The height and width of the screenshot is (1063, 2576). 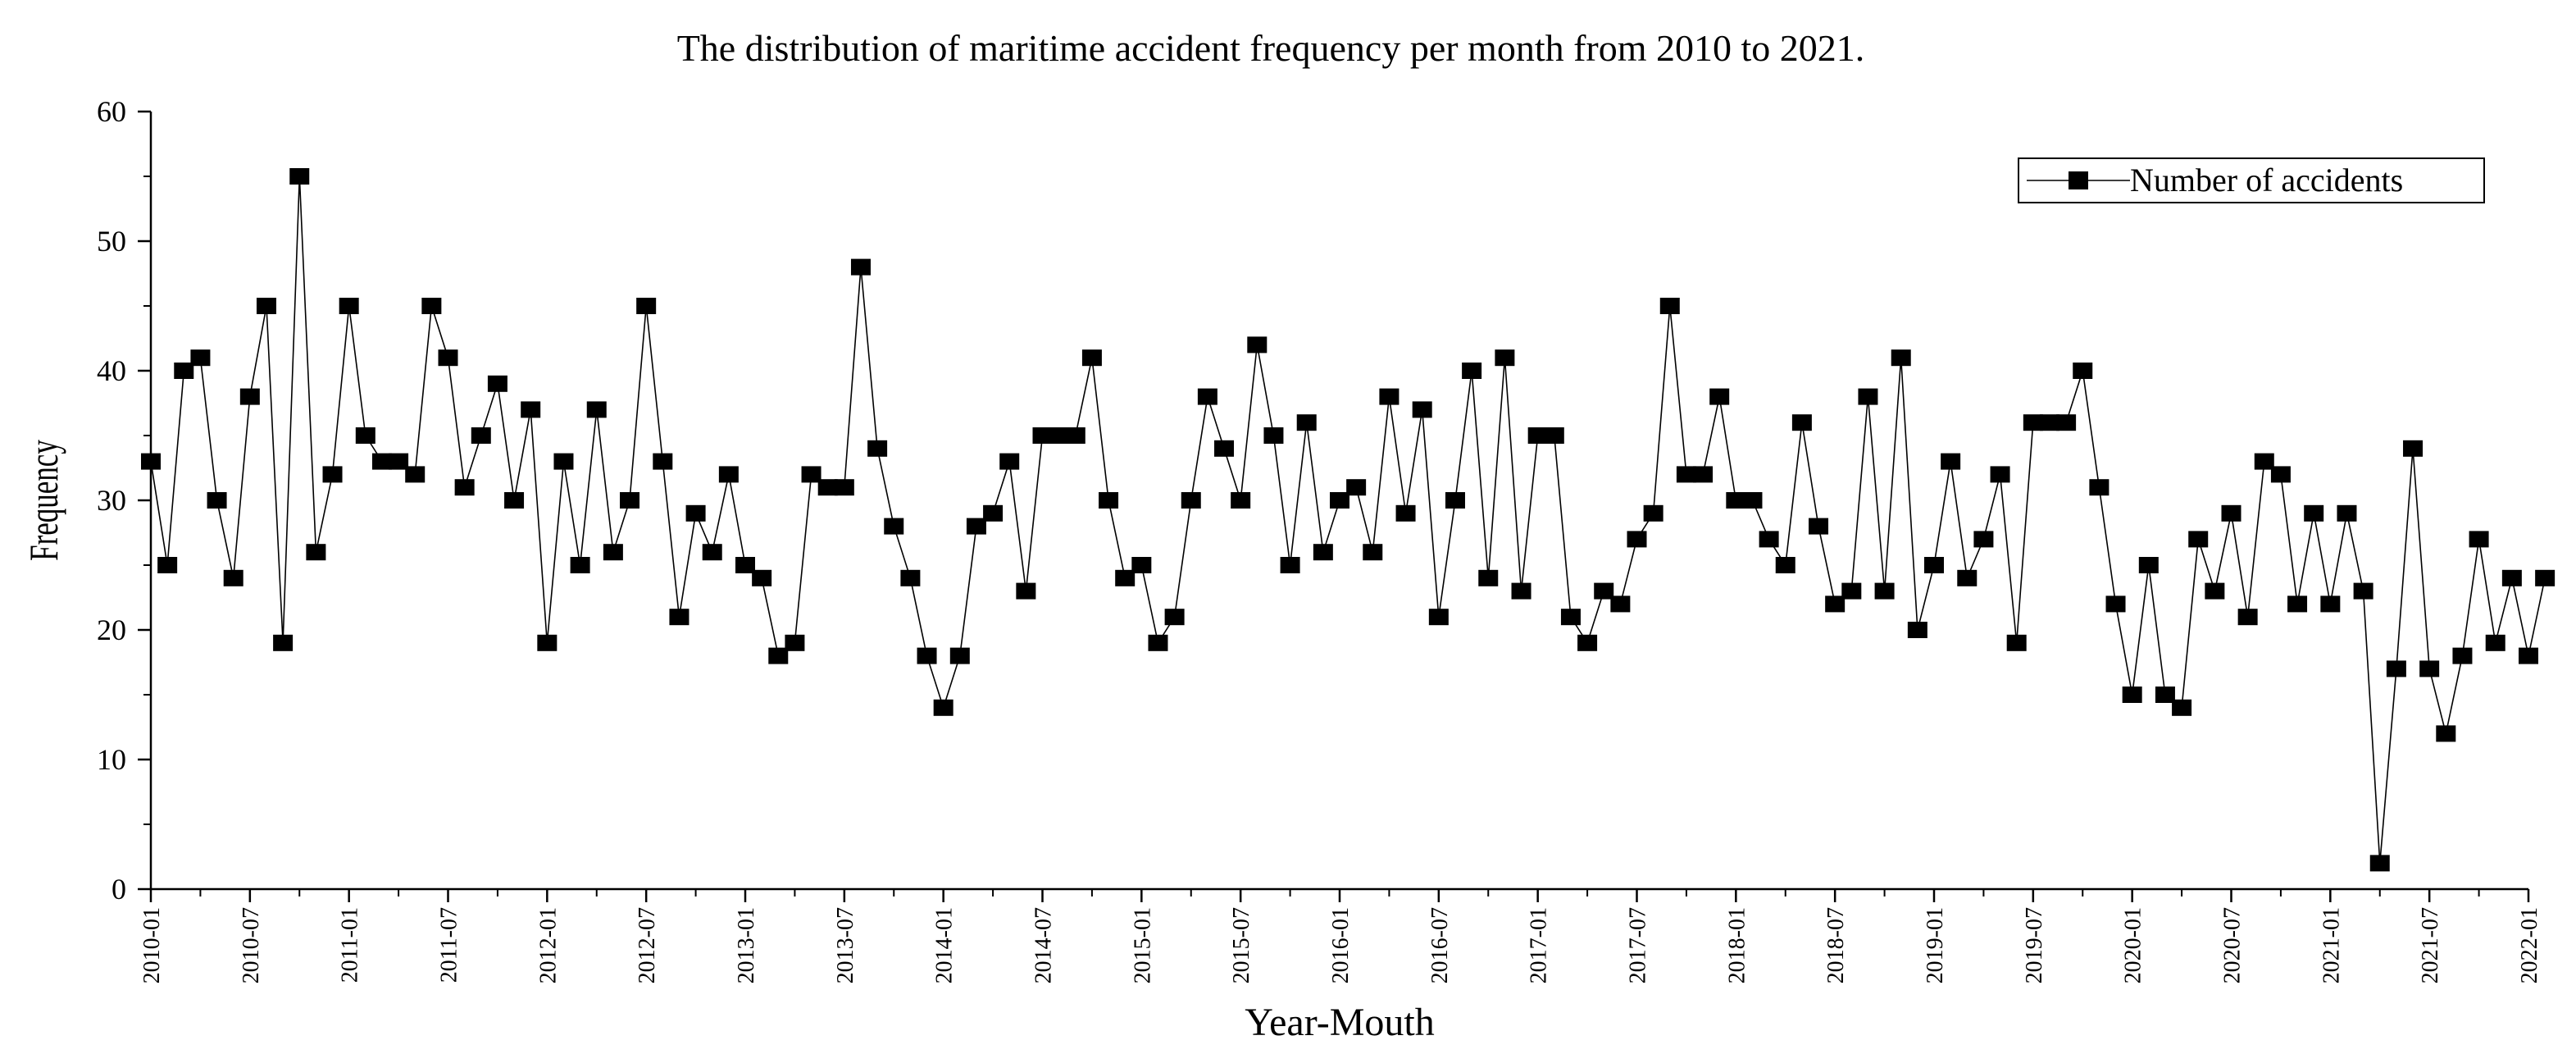 I want to click on legend-marker, so click(x=2079, y=180).